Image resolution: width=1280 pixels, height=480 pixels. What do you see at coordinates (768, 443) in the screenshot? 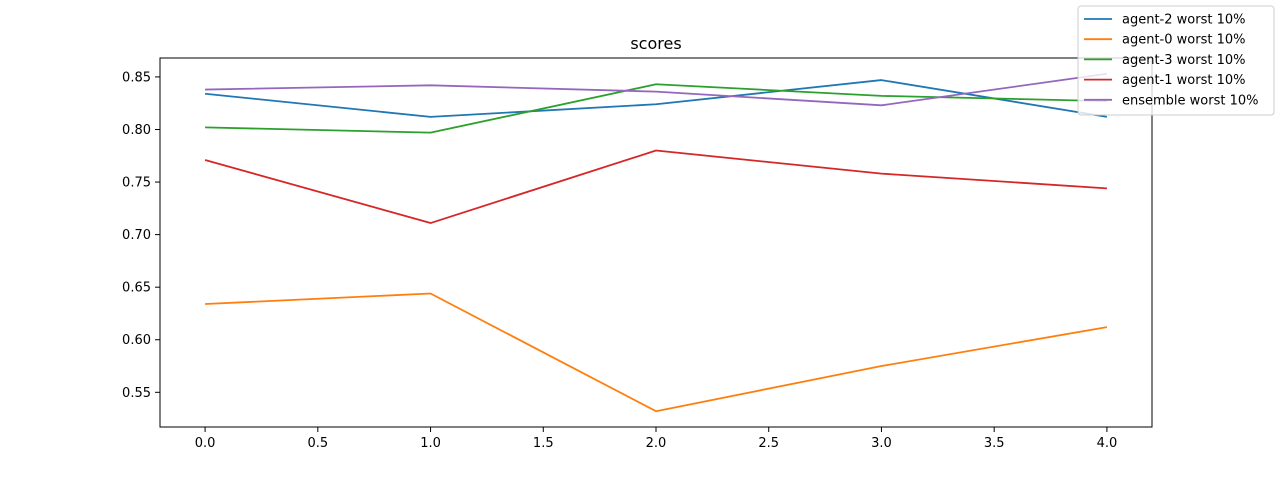
I see `x-tick-label: 2.5` at bounding box center [768, 443].